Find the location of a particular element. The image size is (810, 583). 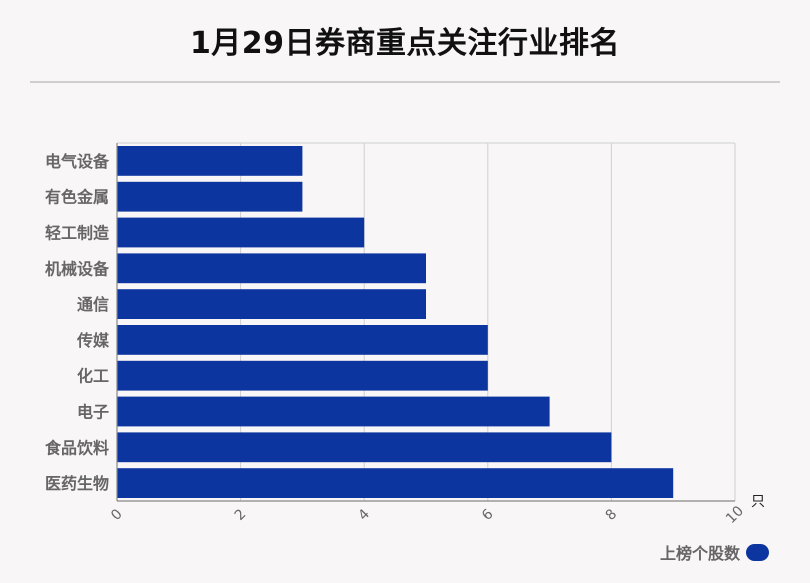

y-category-label: 机械设备 is located at coordinates (77, 268).